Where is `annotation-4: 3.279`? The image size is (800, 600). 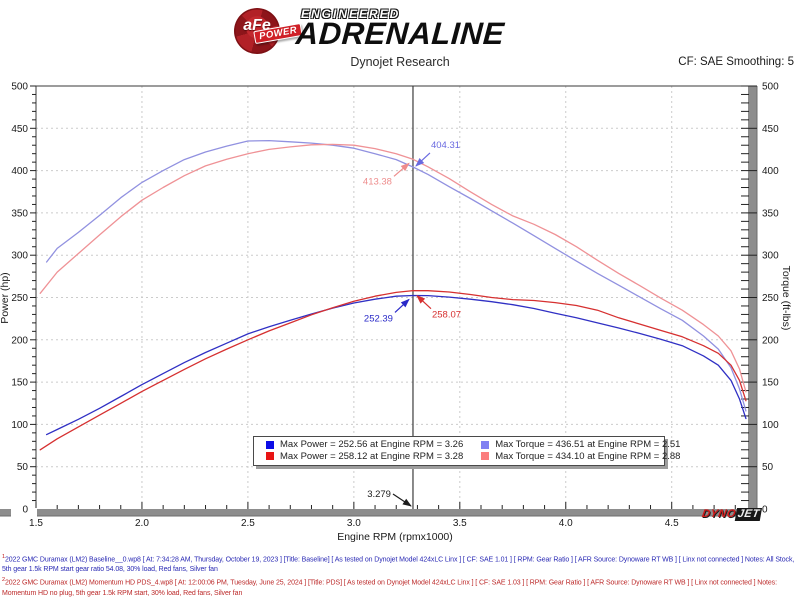 annotation-4: 3.279 is located at coordinates (379, 494).